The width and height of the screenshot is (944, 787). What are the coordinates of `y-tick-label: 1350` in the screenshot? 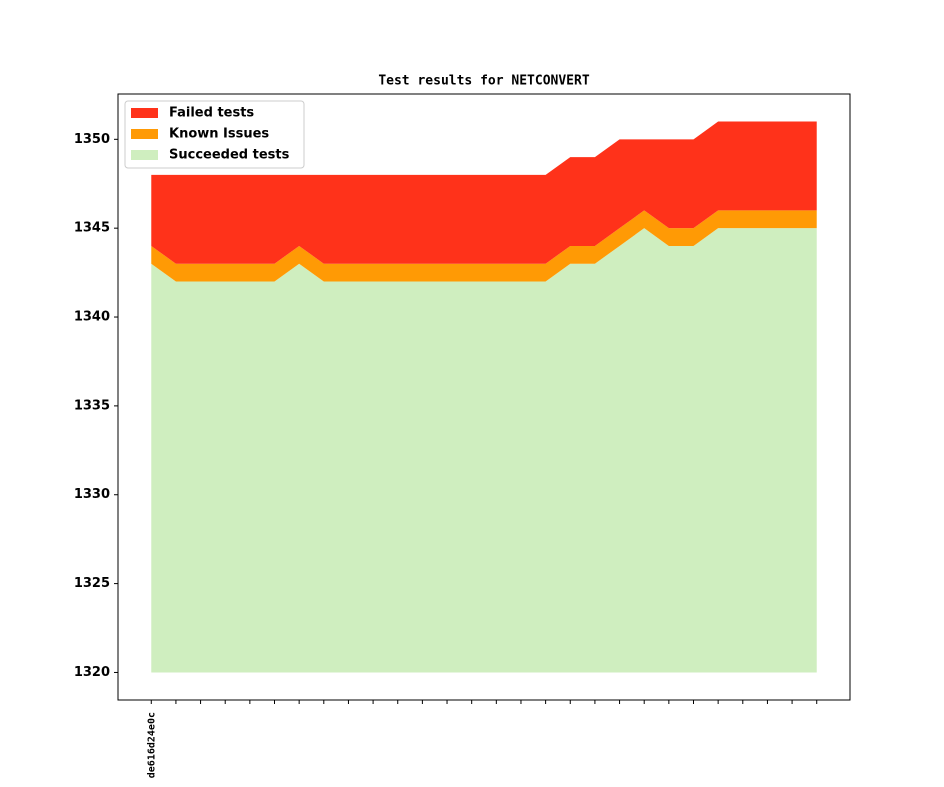 It's located at (92, 139).